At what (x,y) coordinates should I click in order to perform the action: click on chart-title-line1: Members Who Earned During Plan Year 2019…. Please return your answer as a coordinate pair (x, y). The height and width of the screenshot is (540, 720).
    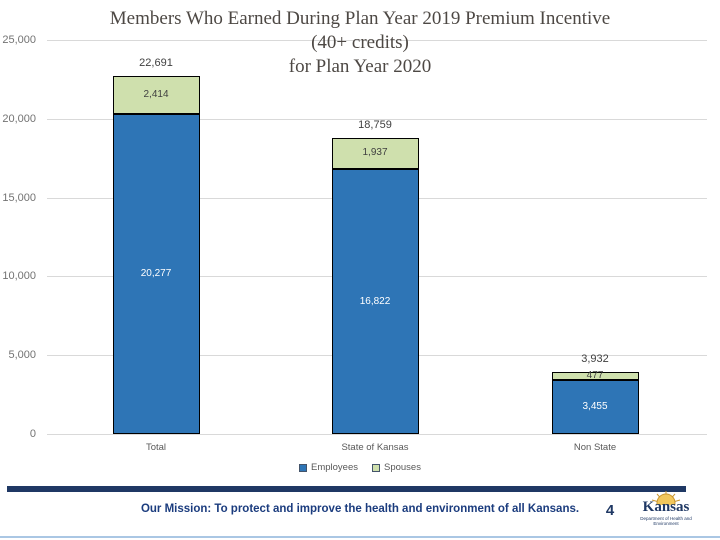
    Looking at the image, I should click on (360, 18).